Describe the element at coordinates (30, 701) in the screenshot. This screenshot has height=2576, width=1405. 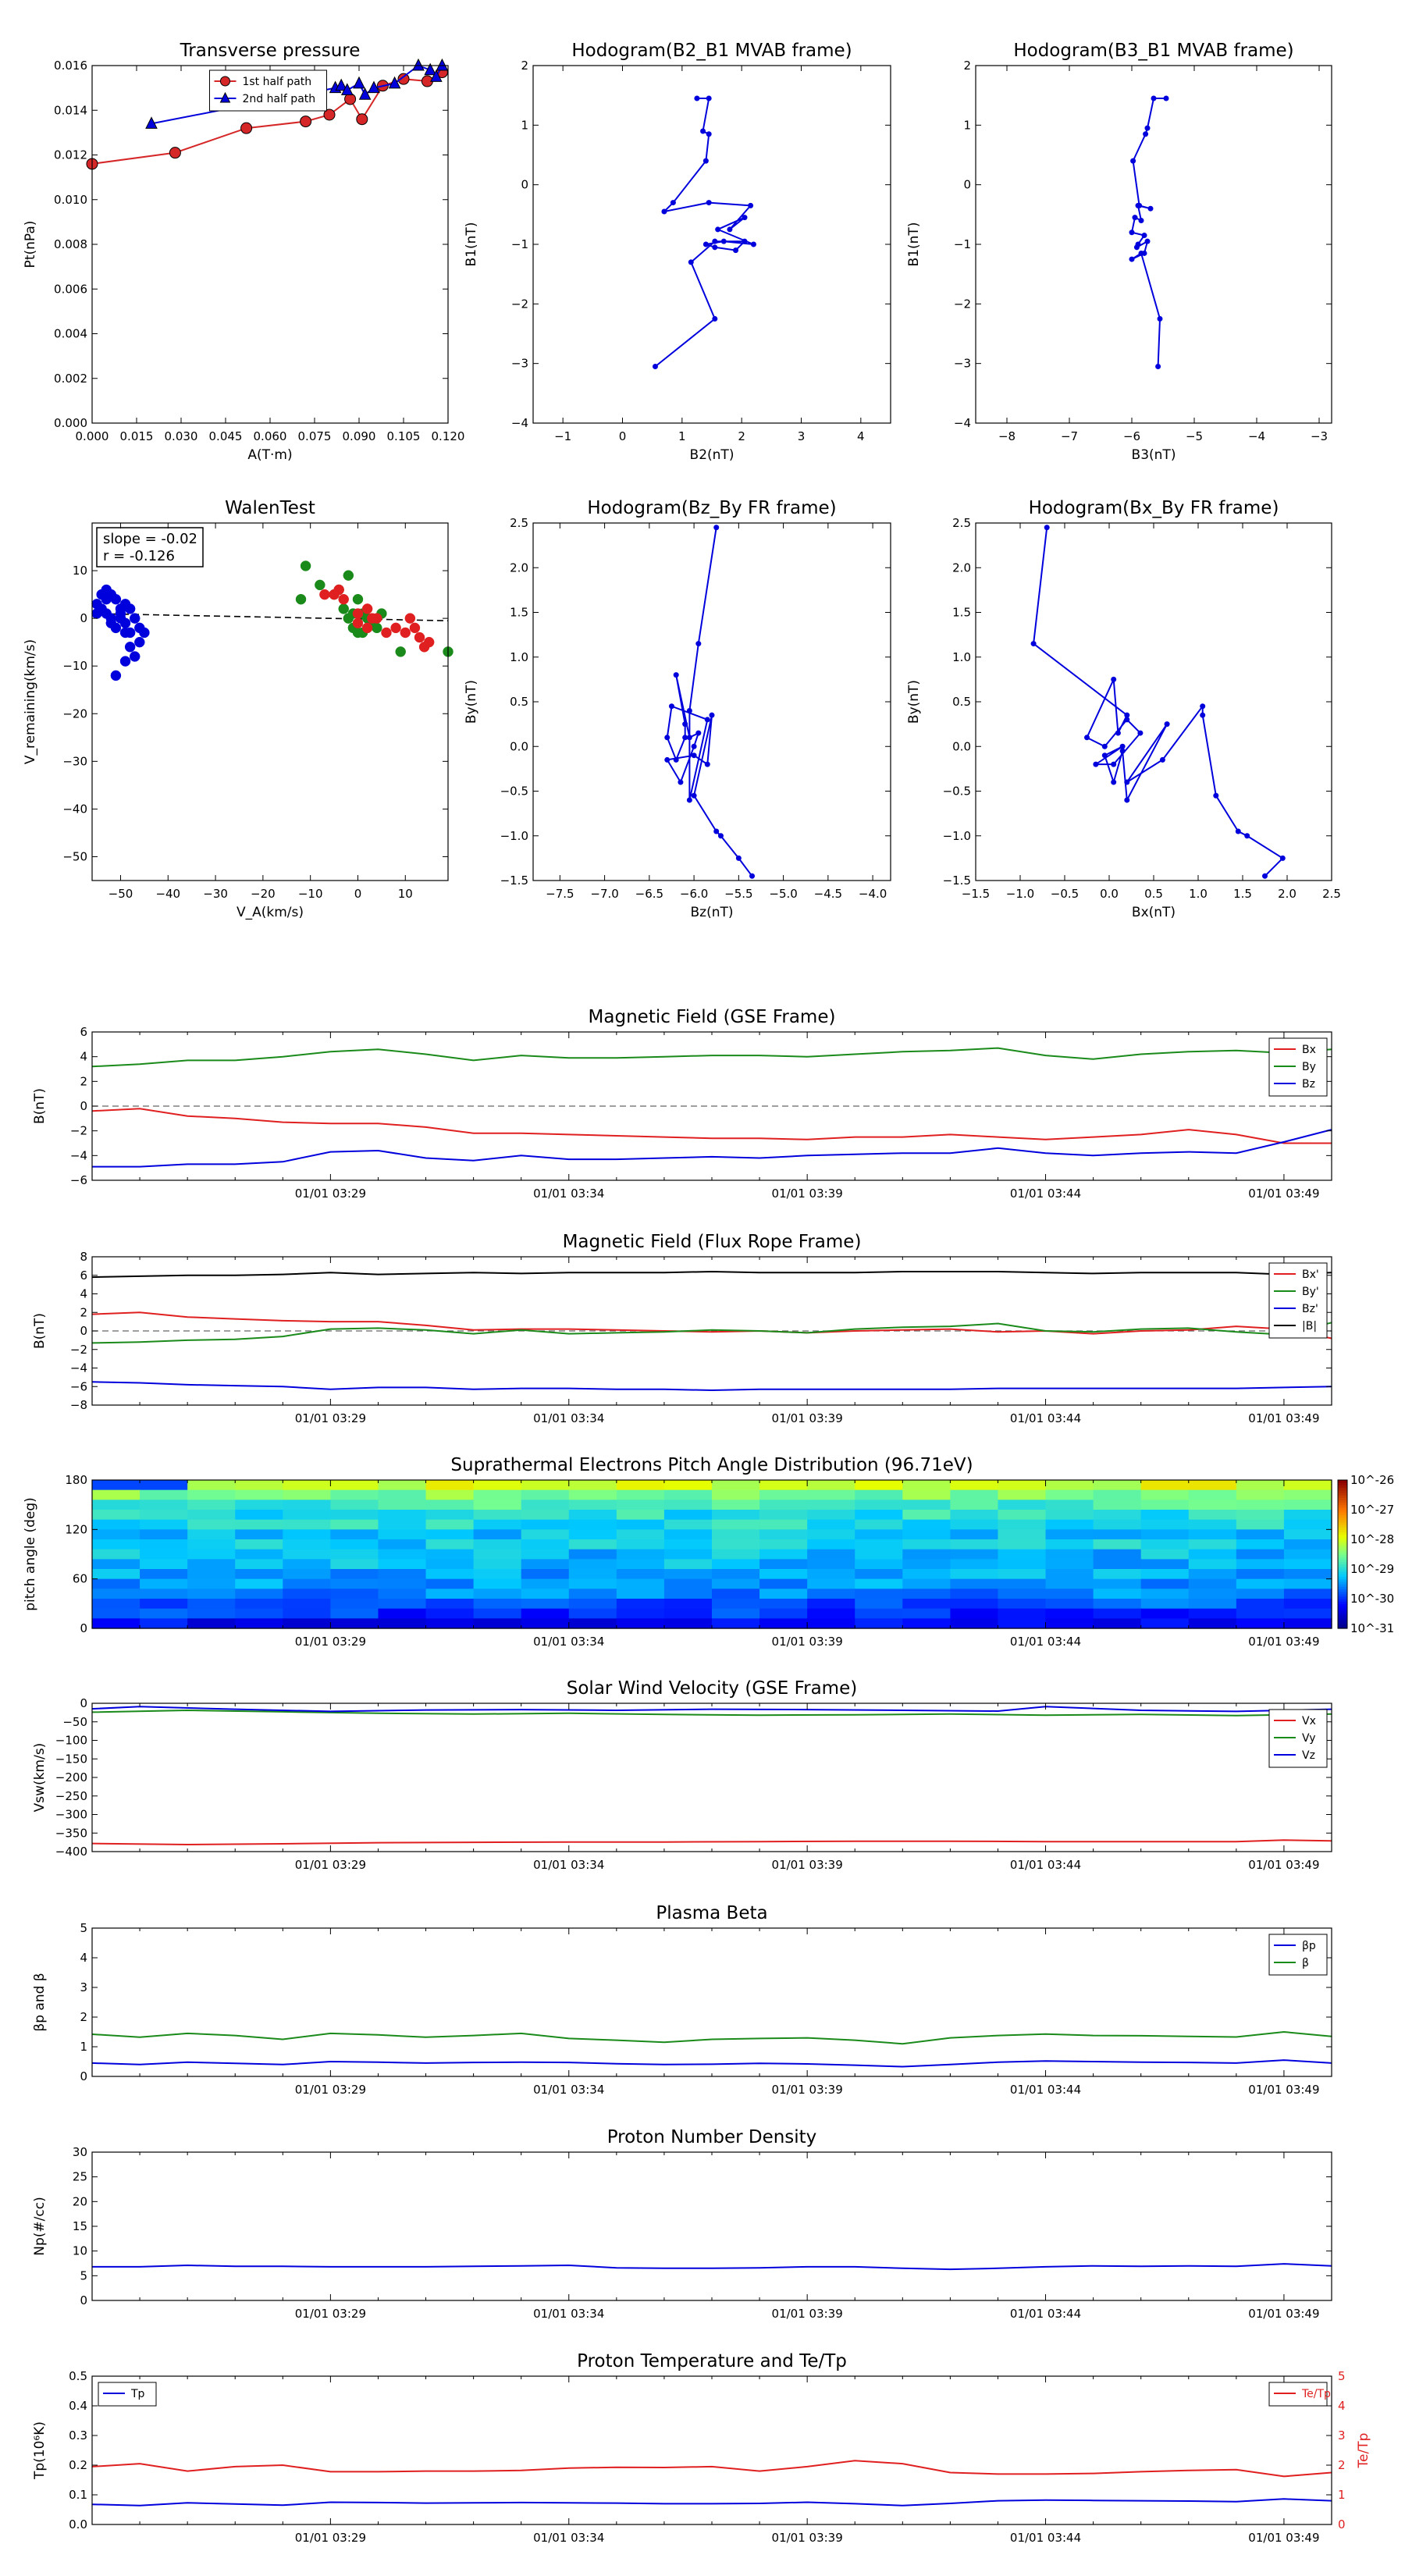
I see `walen-ylabel: V_remaining(km/s)` at that location.